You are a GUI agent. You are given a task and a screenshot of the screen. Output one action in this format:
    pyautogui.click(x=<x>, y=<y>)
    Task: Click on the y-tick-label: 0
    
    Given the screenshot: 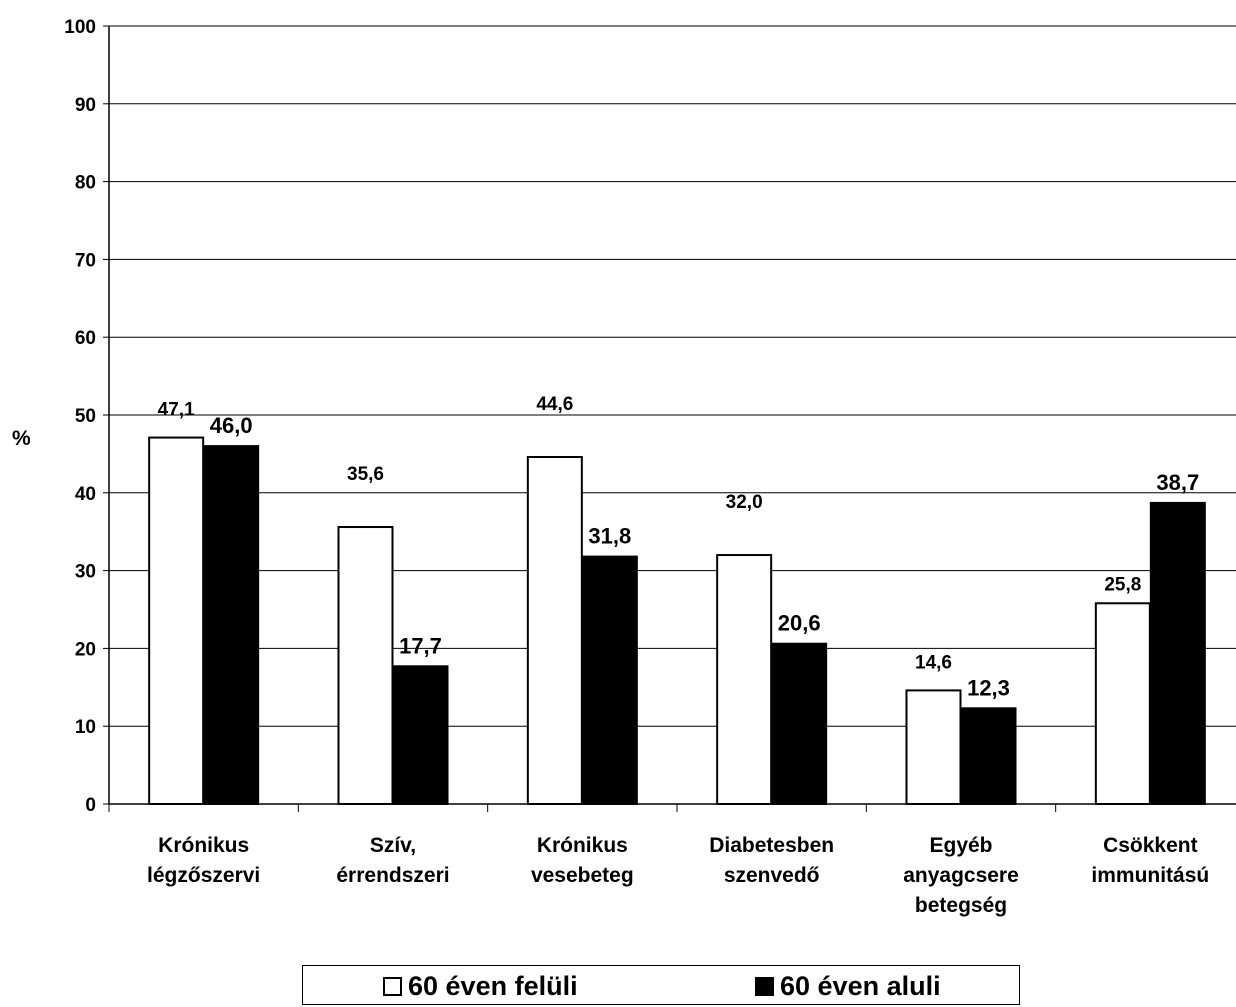 What is the action you would take?
    pyautogui.click(x=90, y=805)
    